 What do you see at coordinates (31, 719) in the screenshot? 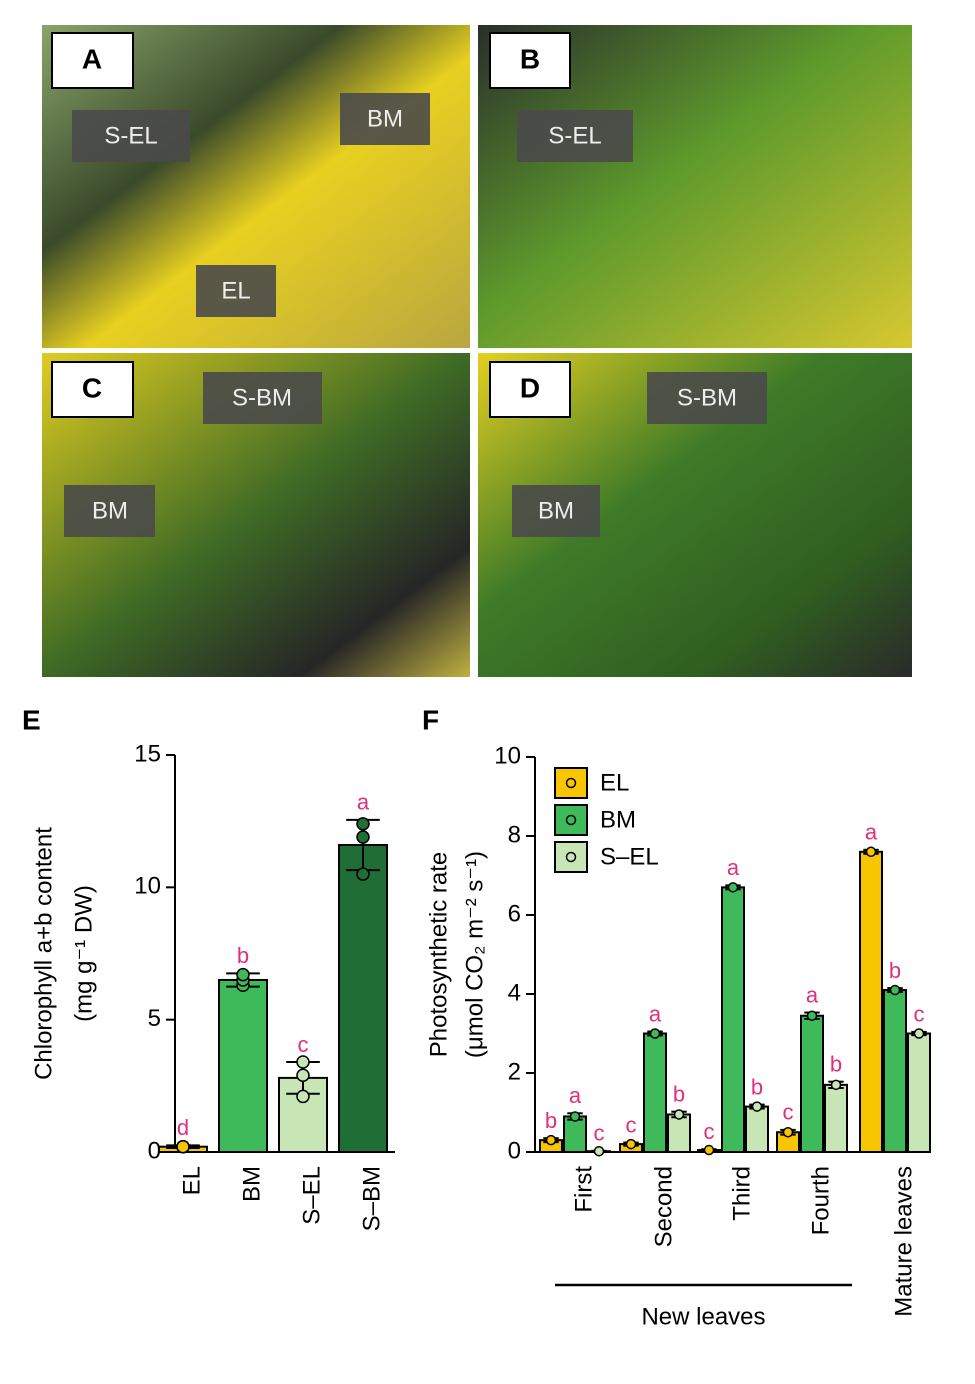
I see `panel-letter: E` at bounding box center [31, 719].